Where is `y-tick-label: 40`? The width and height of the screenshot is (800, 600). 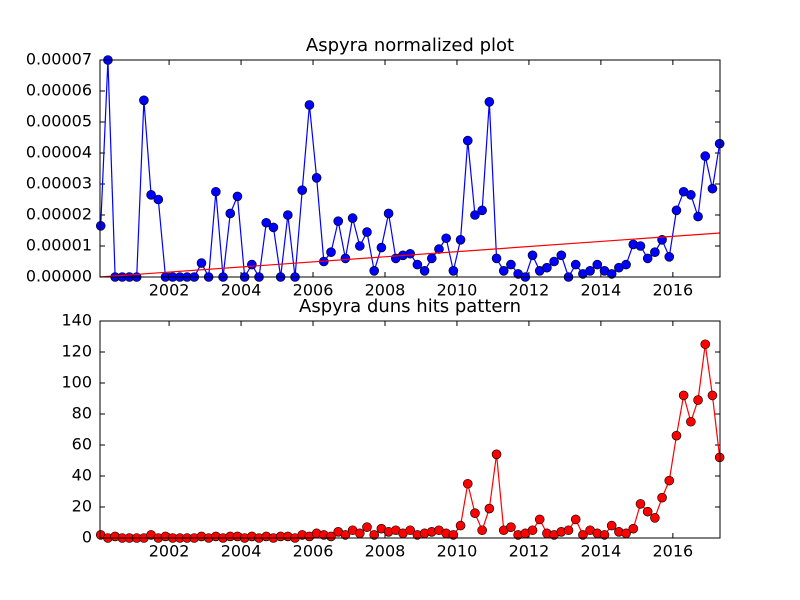
y-tick-label: 40 is located at coordinates (82, 475).